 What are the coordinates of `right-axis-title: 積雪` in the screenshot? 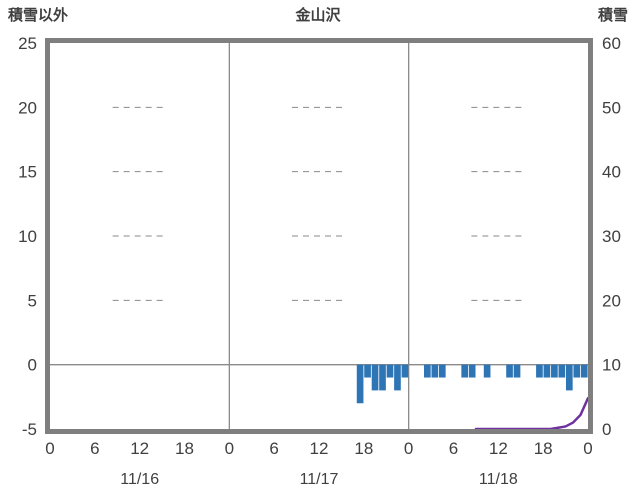 It's located at (612, 15).